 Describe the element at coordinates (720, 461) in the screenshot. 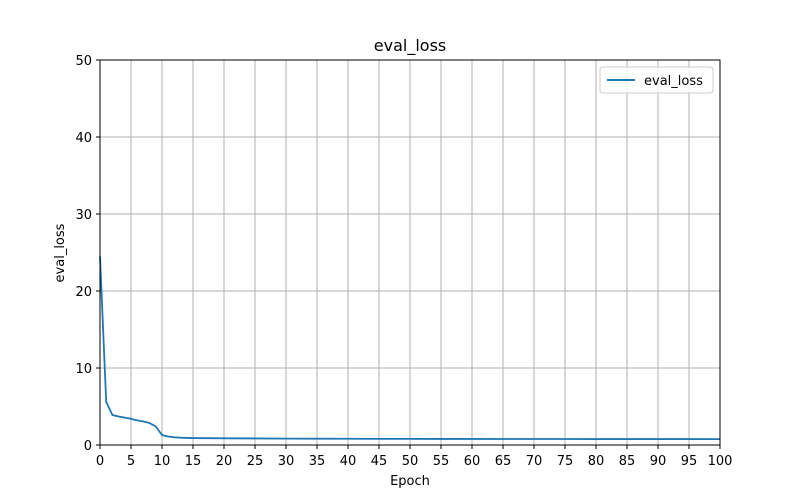

I see `x-tick-label: 100` at that location.